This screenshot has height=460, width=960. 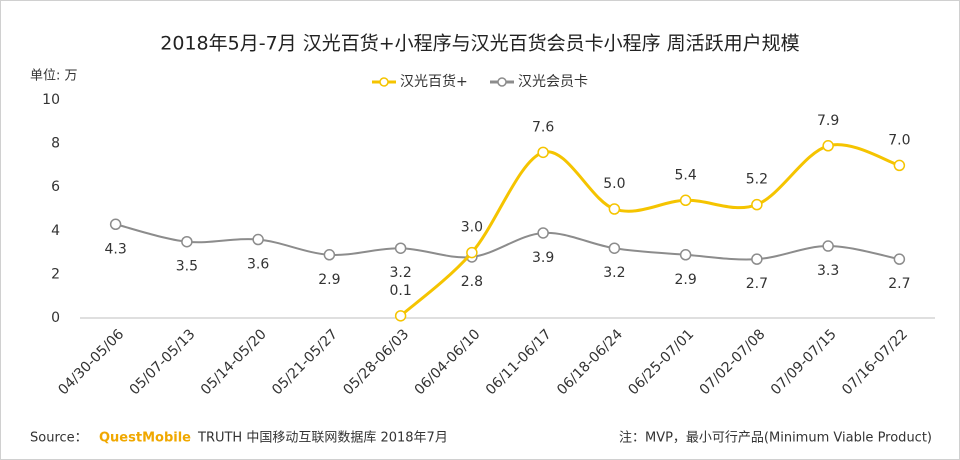 What do you see at coordinates (775, 438) in the screenshot?
I see `note: 注：MVP，最小可行产品(Minimum Viable Product)` at bounding box center [775, 438].